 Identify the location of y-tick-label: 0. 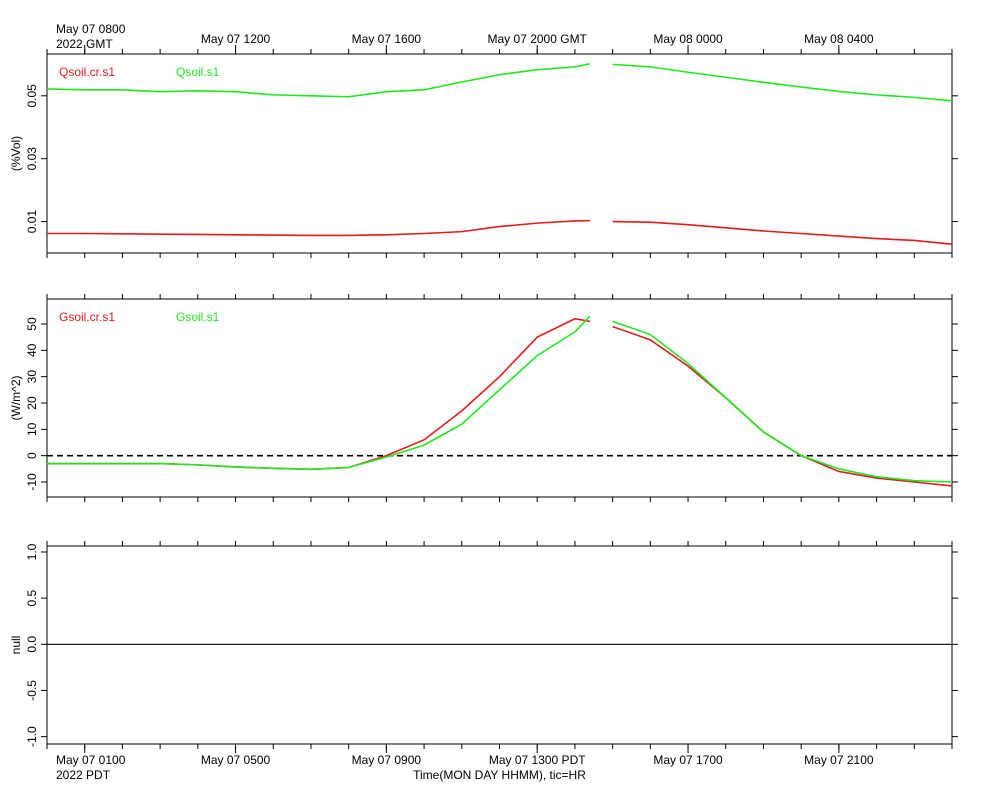
(32, 455).